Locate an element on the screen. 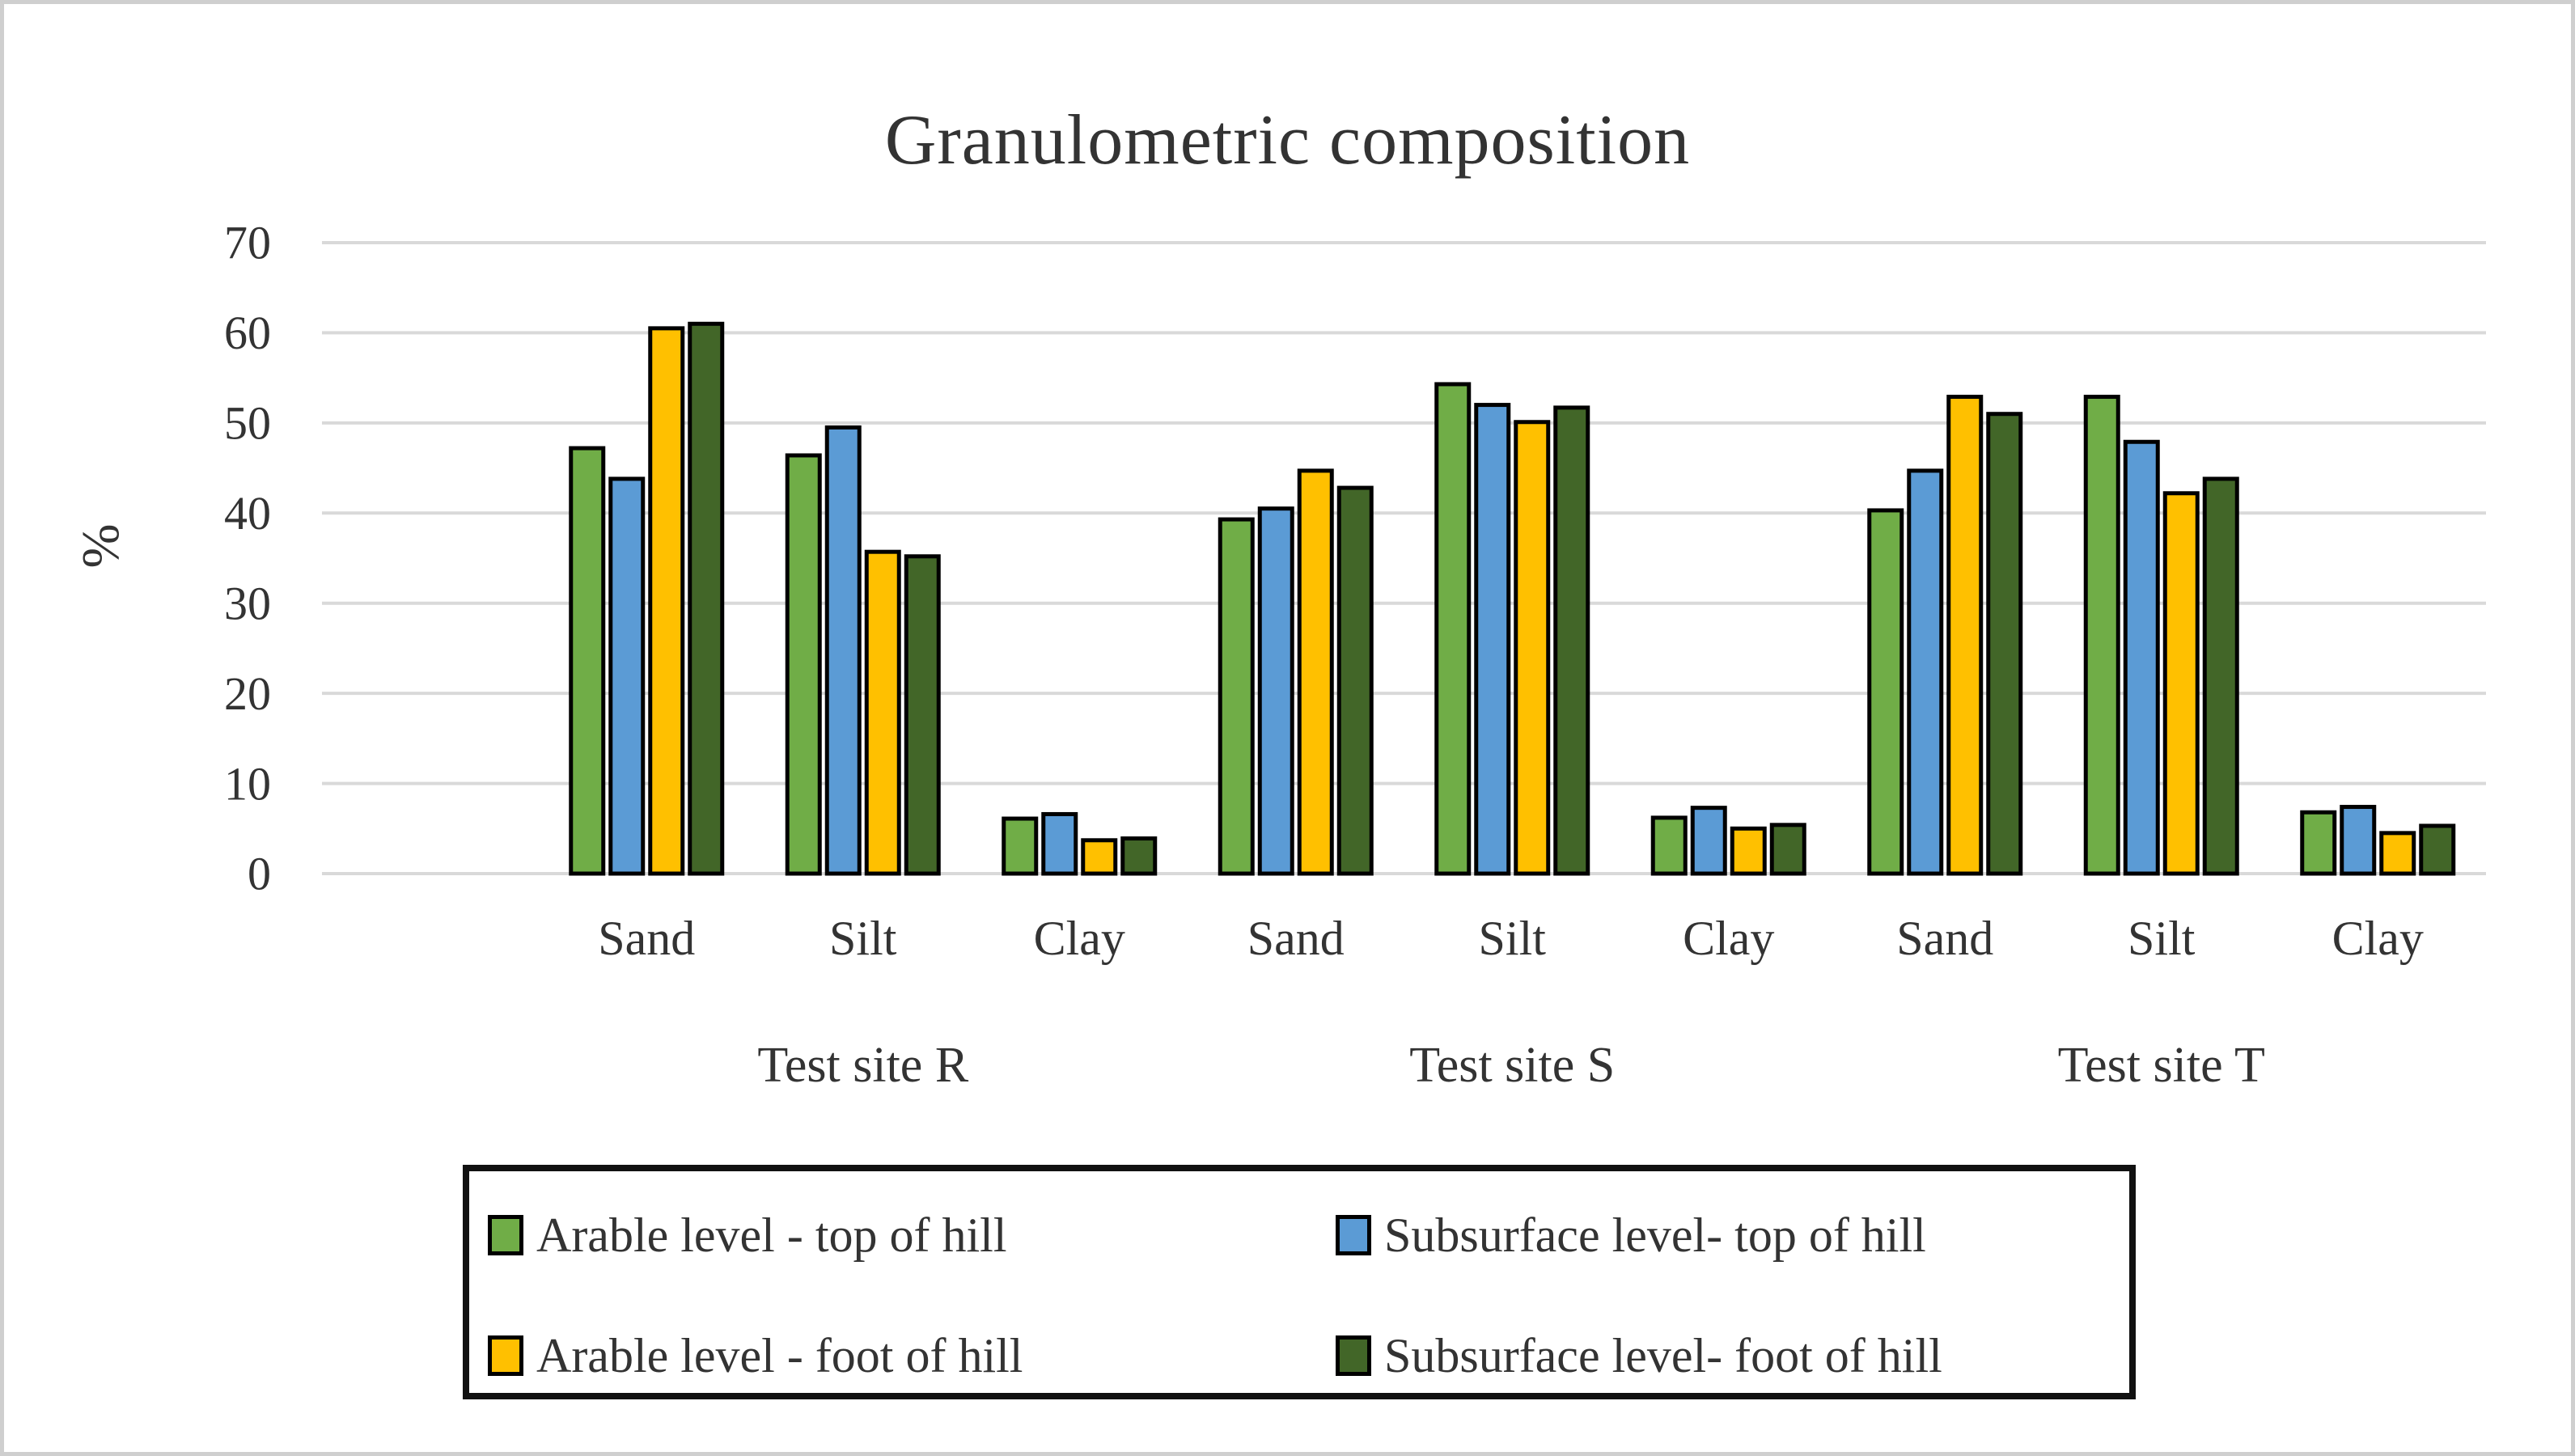  legend-item: Arable level - top of hill is located at coordinates (747, 1235).